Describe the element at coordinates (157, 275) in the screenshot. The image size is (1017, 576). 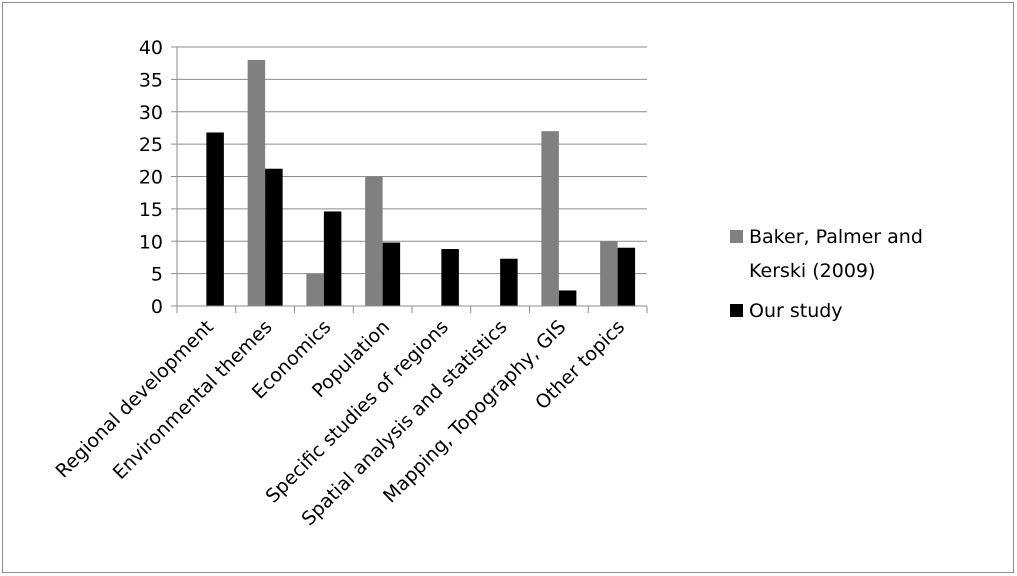
I see `y-tick-label: 5` at that location.